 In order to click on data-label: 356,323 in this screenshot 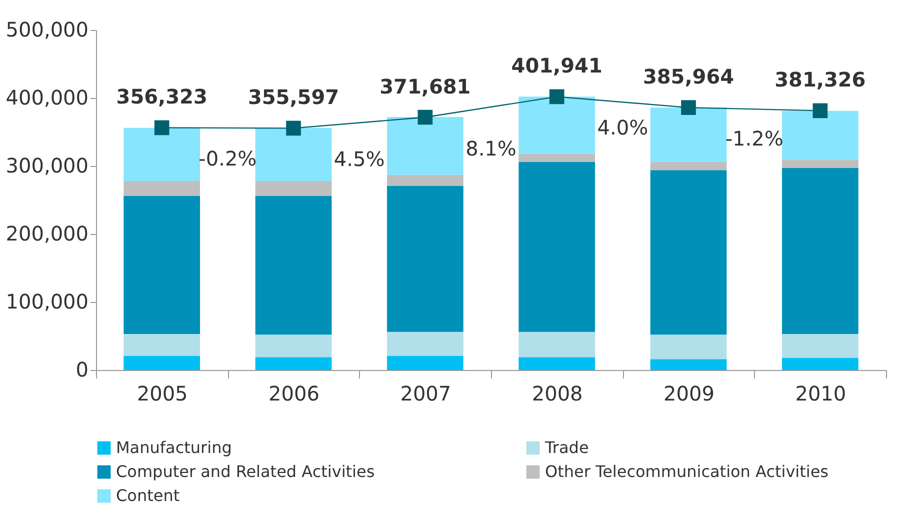, I will do `click(162, 96)`.